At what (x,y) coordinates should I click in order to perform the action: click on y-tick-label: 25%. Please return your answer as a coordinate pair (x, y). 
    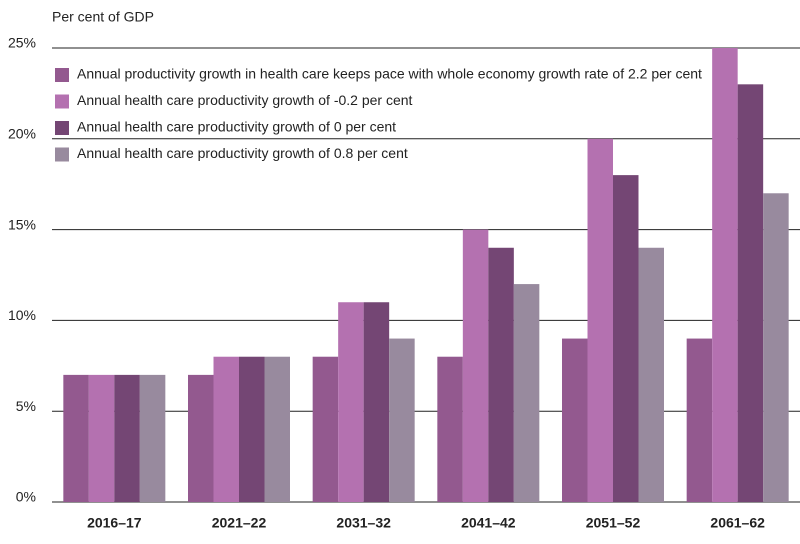
    Looking at the image, I should click on (22, 43).